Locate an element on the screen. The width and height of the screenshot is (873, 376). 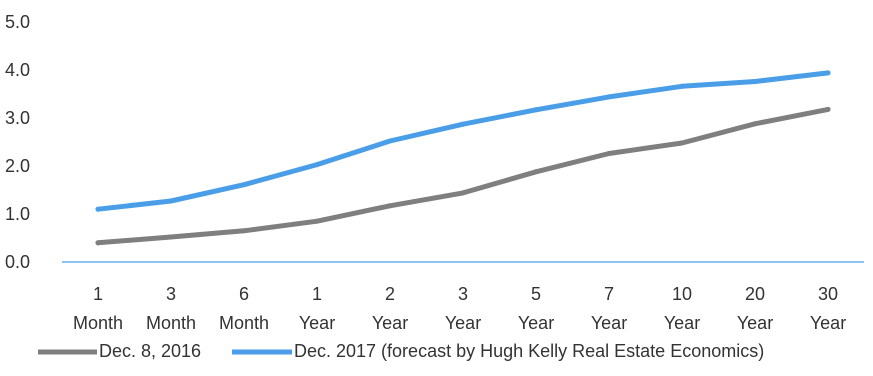
x-tick-label-number: 30 is located at coordinates (828, 294).